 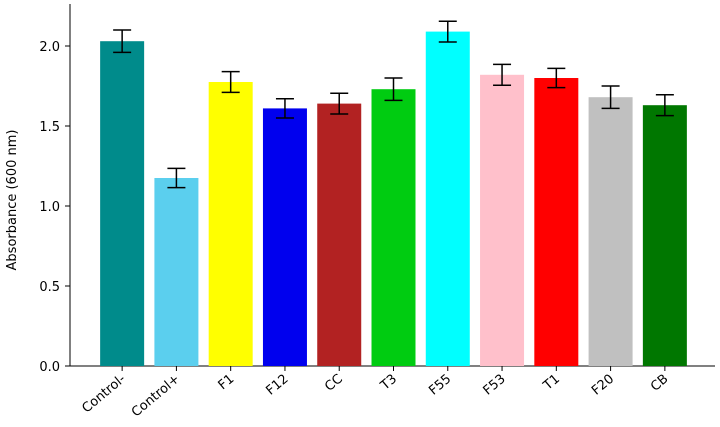 I want to click on y-axis-label: Absorbance (600 nm), so click(x=12, y=200).